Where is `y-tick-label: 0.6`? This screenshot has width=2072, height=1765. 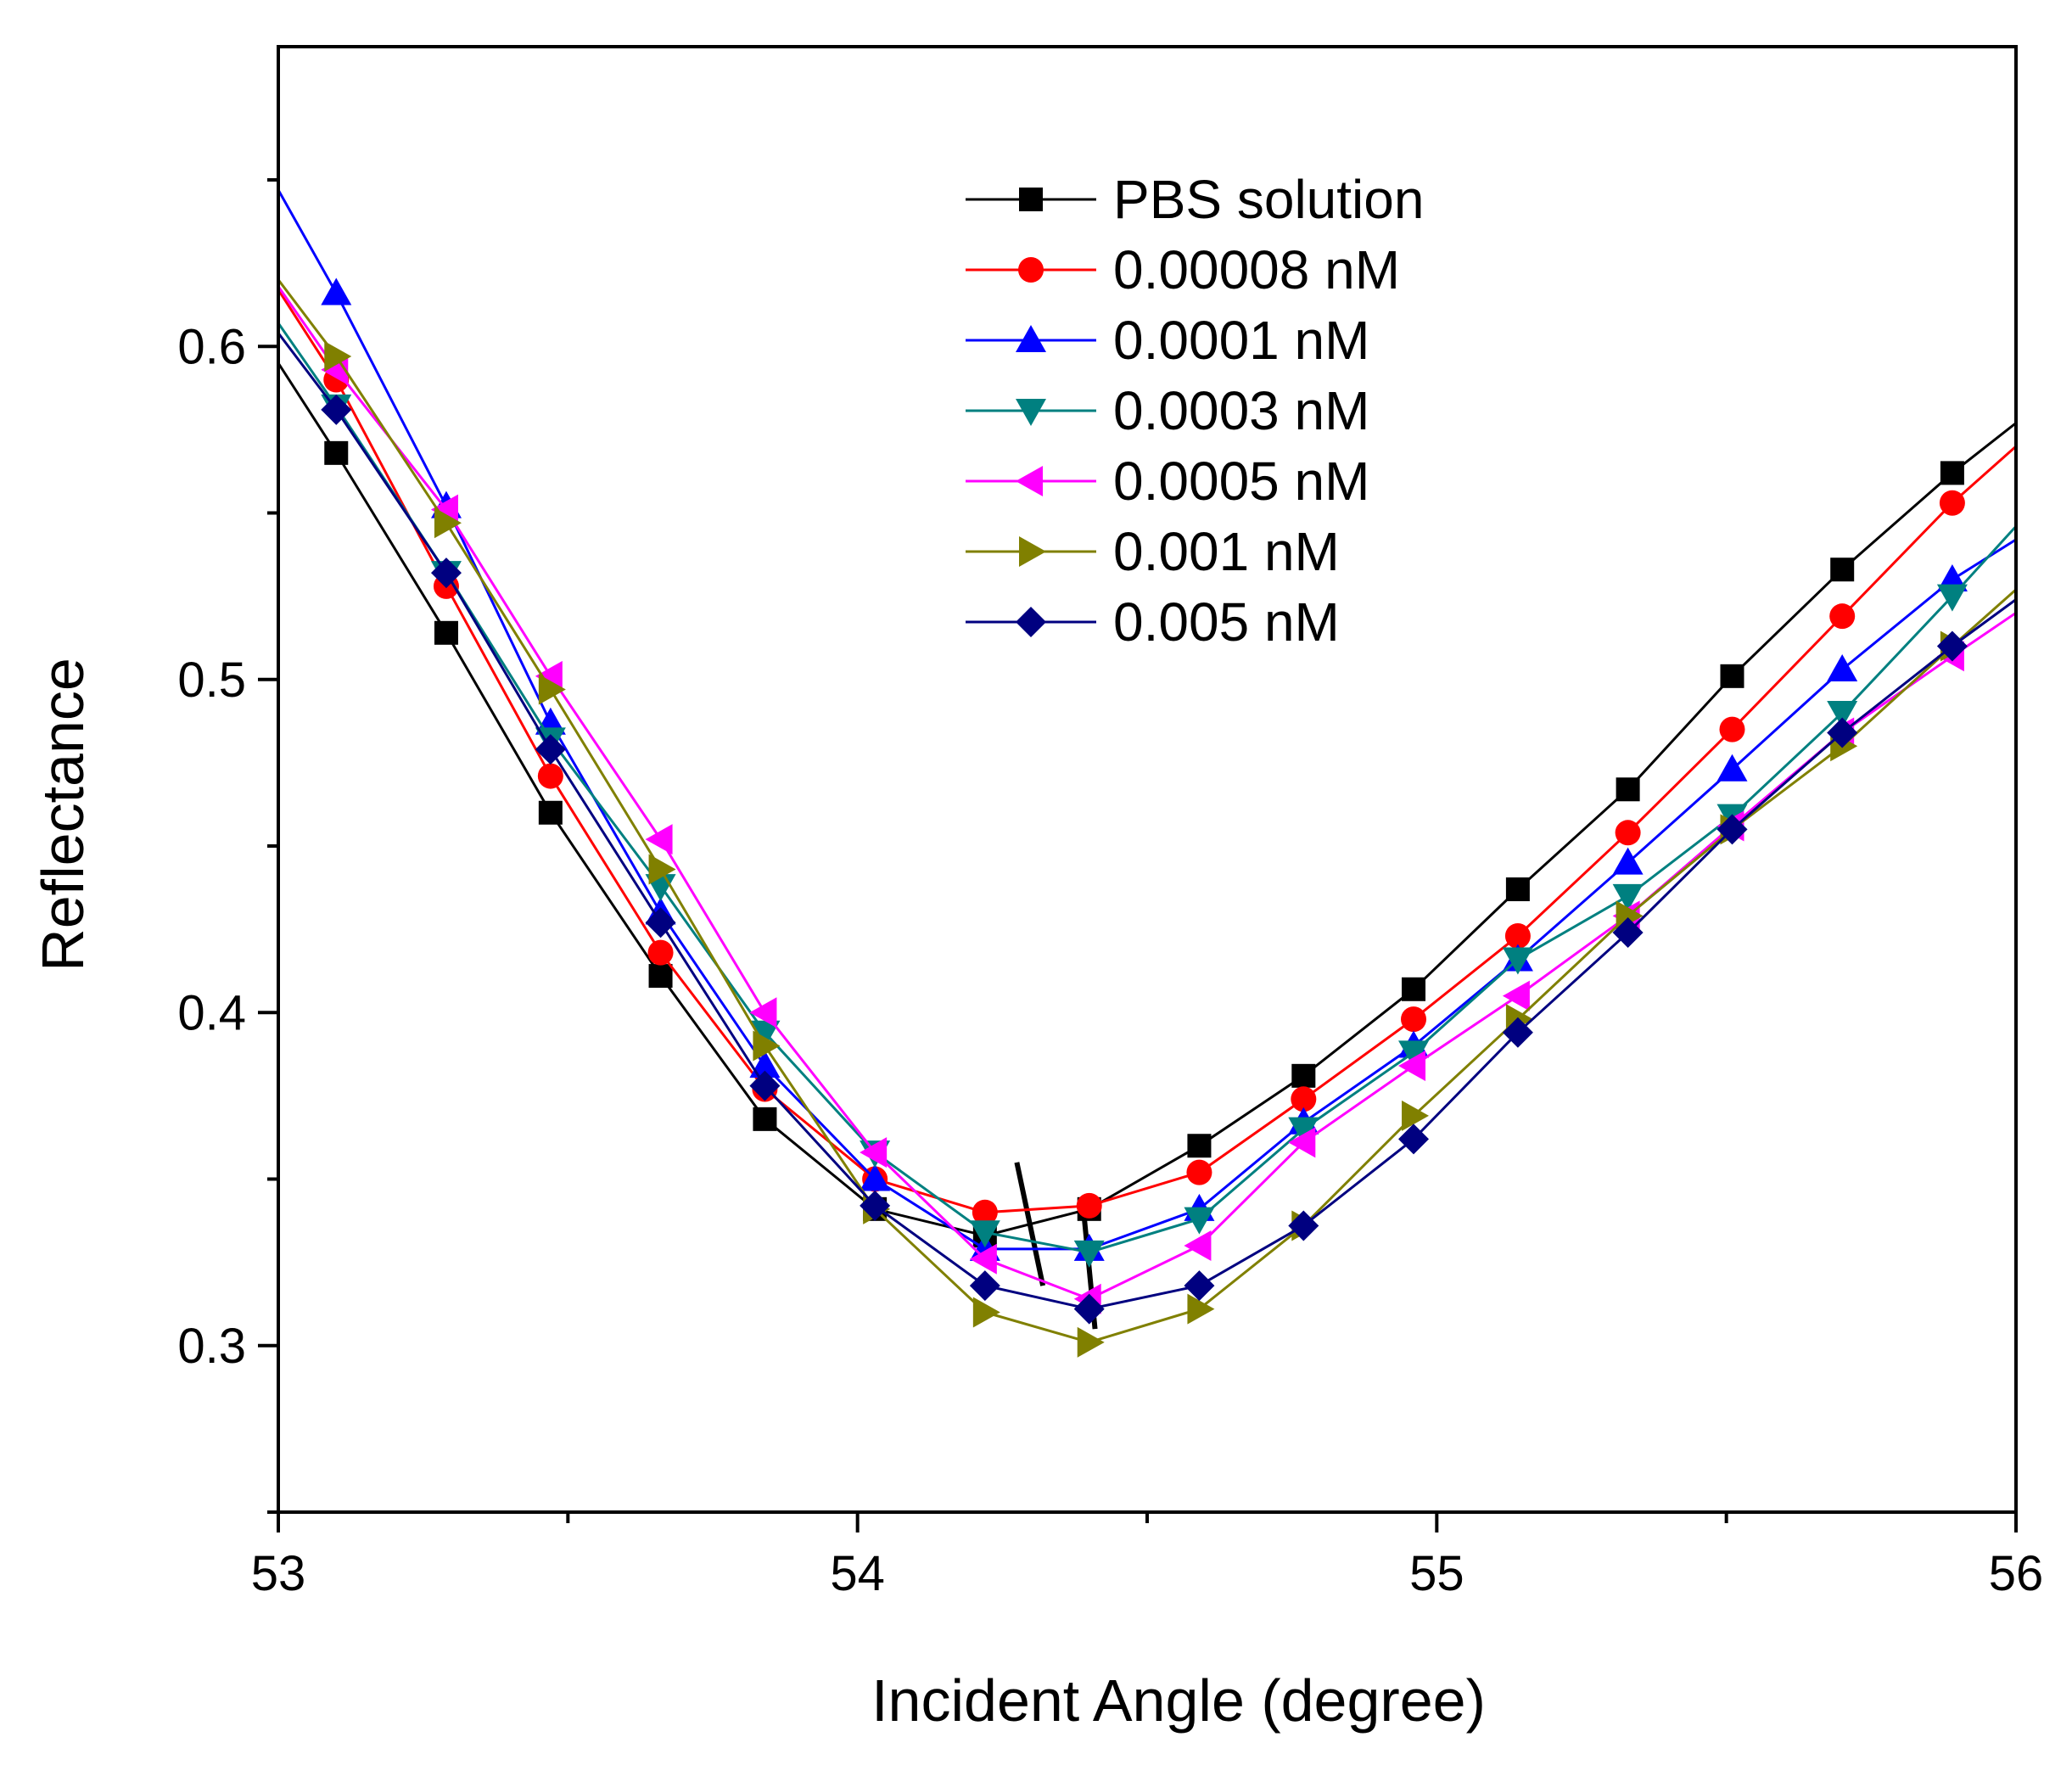 y-tick-label: 0.6 is located at coordinates (211, 346).